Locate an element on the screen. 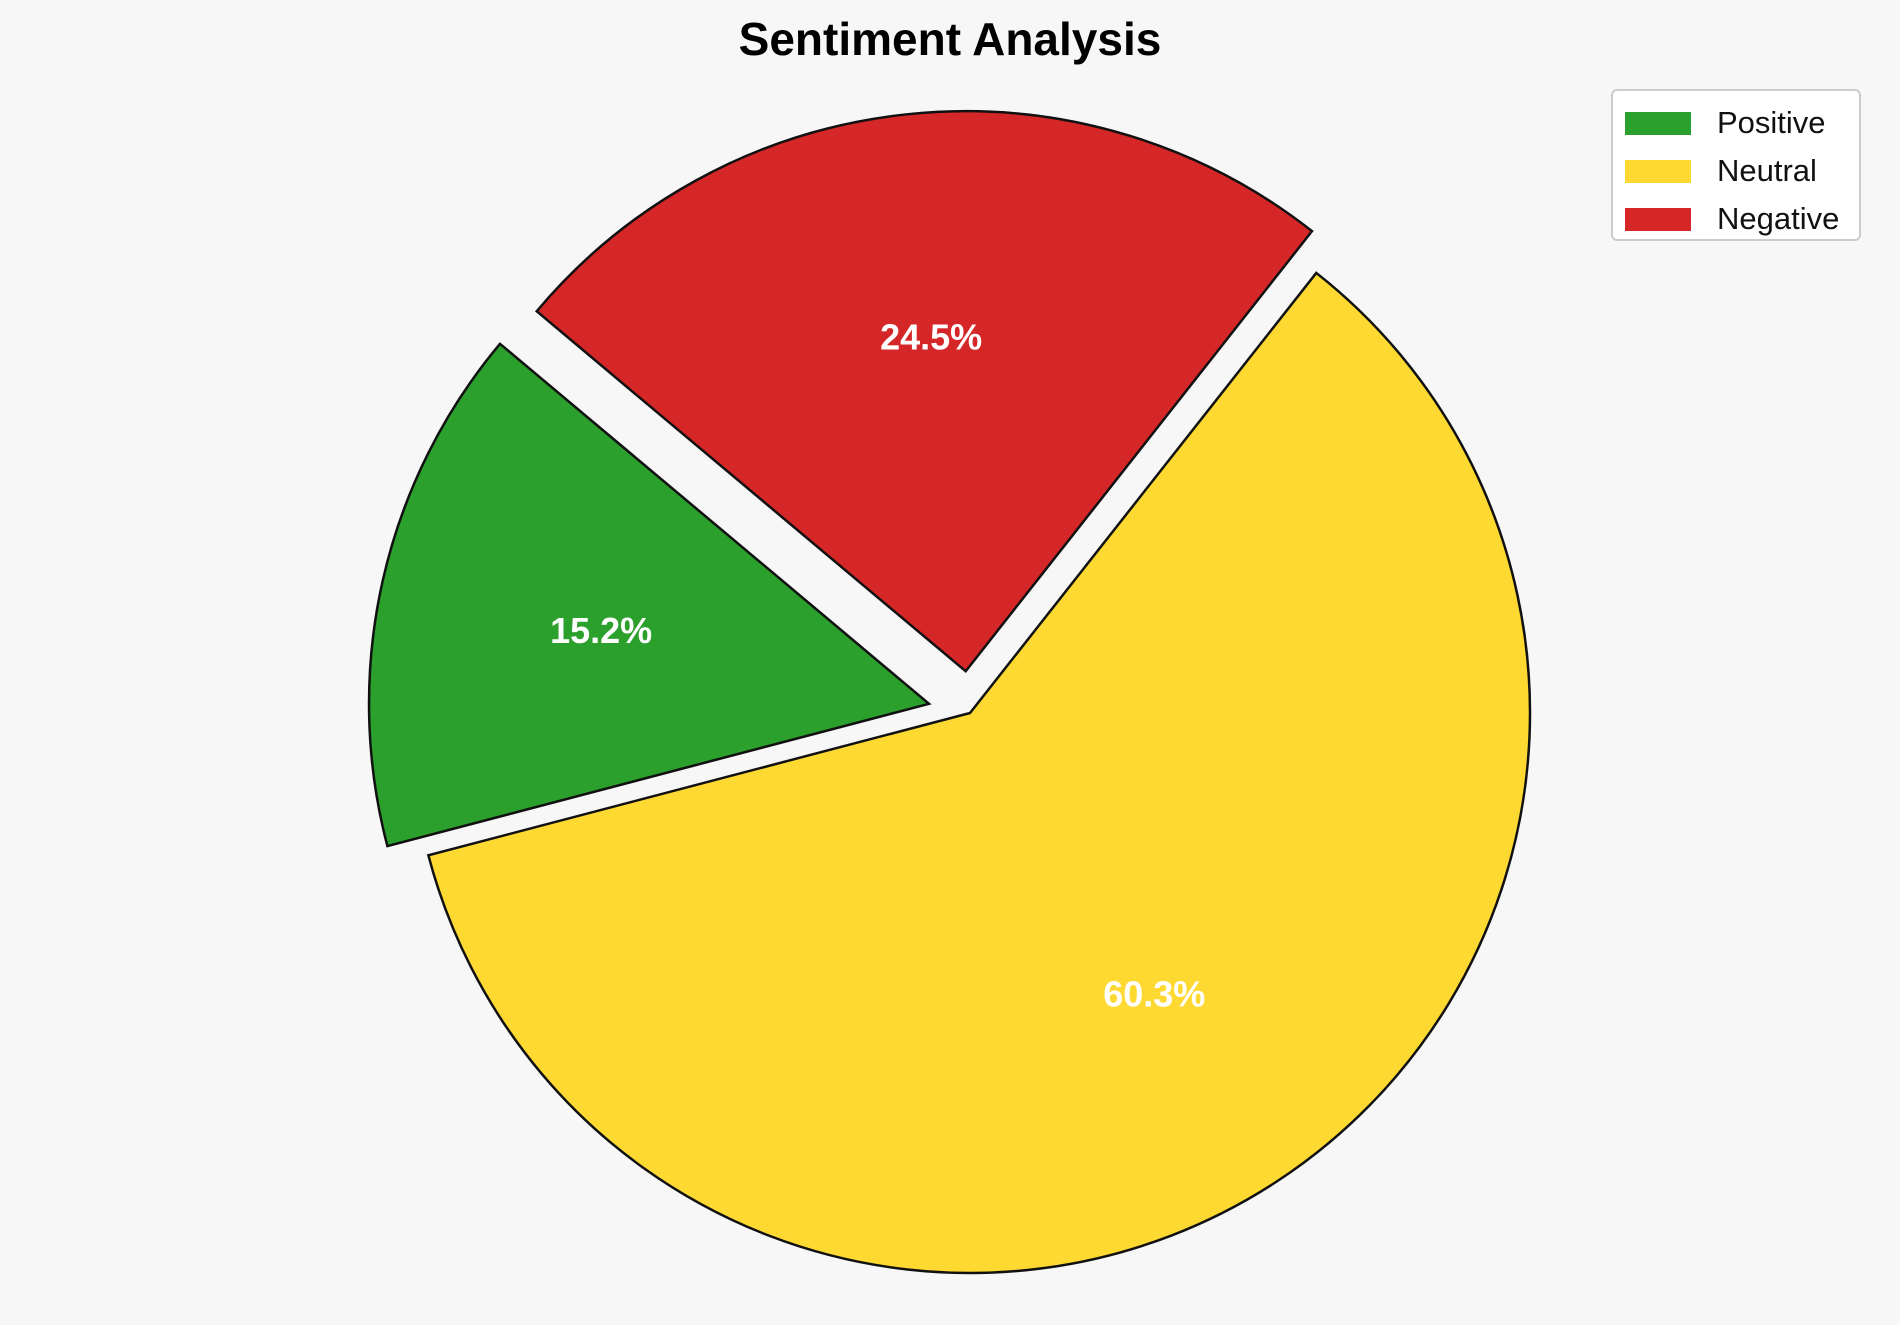 The width and height of the screenshot is (1900, 1325). legend-label: Positive is located at coordinates (1771, 122).